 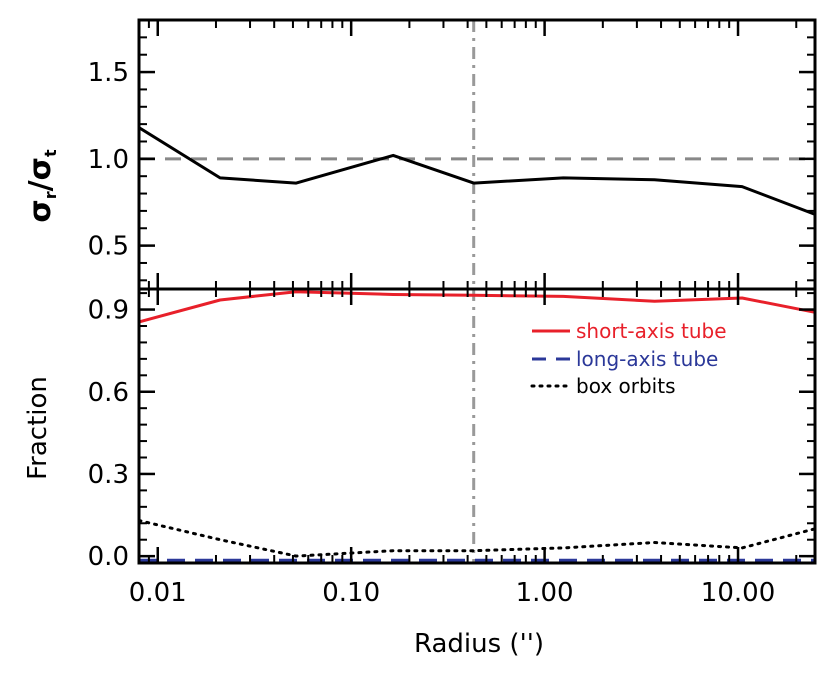 I want to click on top-y-axis-sigma-r: σ, so click(x=40, y=210).